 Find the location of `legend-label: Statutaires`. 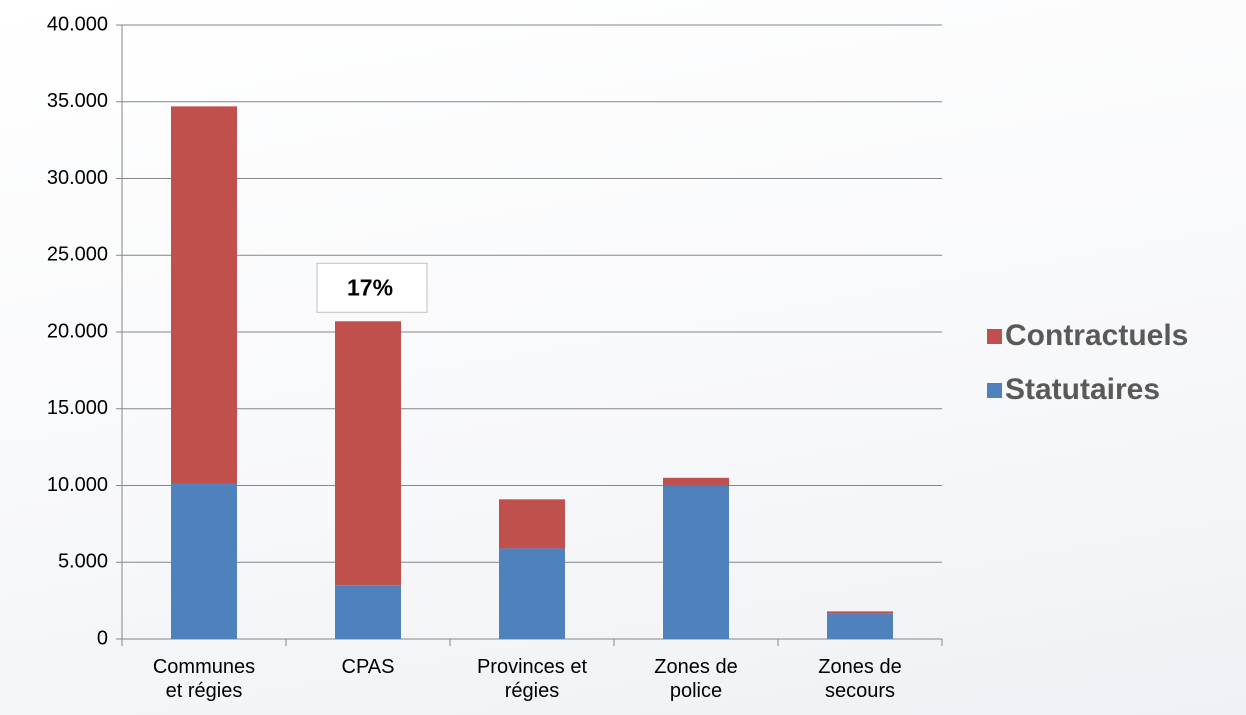

legend-label: Statutaires is located at coordinates (1082, 389).